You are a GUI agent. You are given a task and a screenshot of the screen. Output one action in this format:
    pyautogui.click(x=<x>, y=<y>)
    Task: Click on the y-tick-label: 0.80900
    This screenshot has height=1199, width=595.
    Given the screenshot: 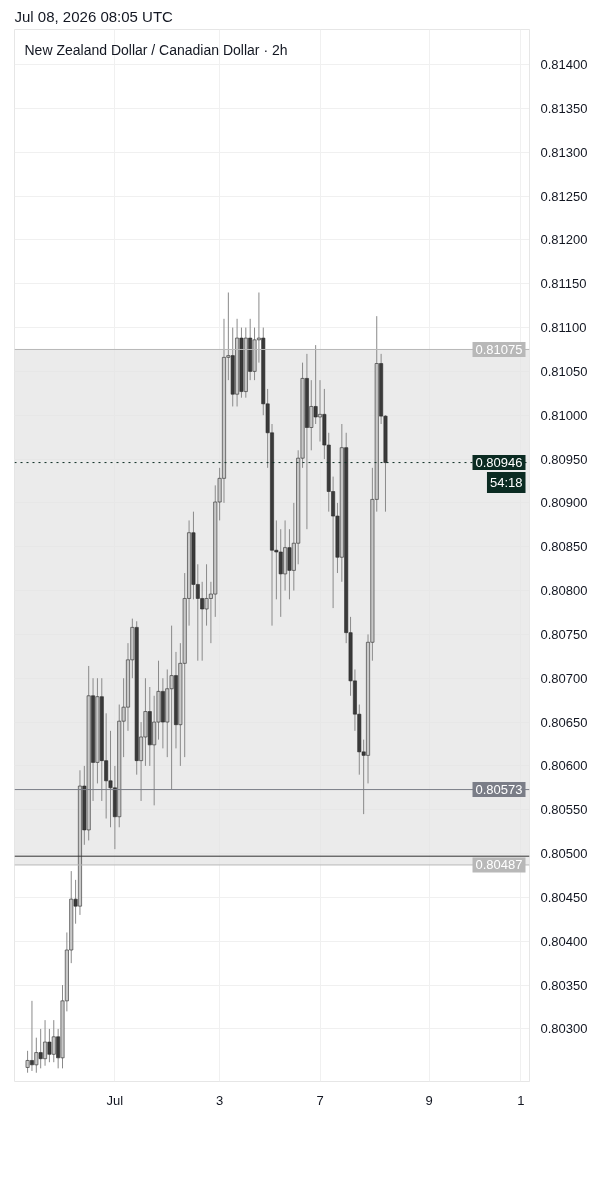 What is the action you would take?
    pyautogui.click(x=564, y=503)
    